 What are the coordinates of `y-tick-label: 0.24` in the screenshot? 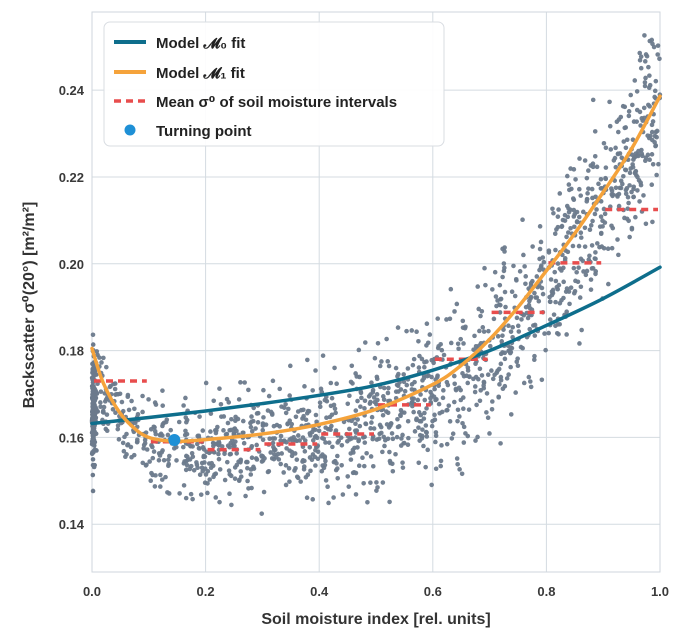 It's located at (72, 90).